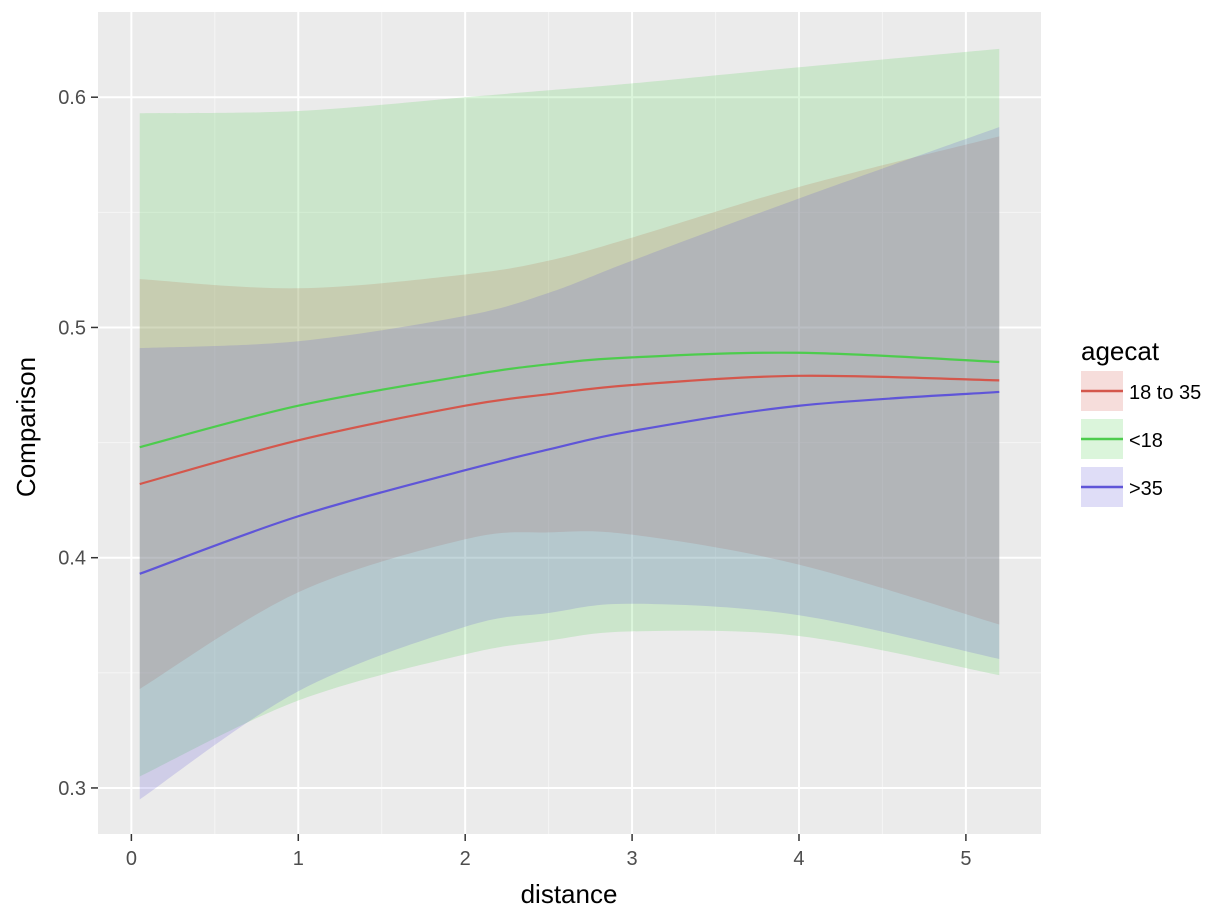 The image size is (1228, 921). I want to click on y-tick-label: 0.6, so click(72, 98).